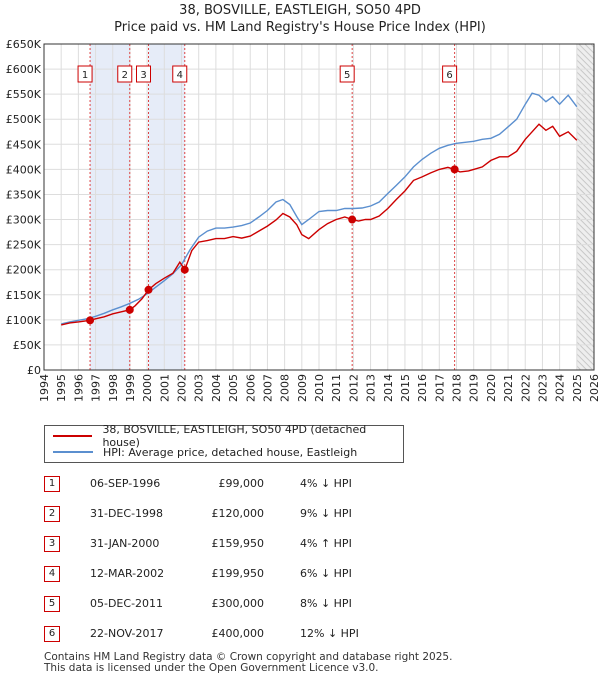  What do you see at coordinates (525, 388) in the screenshot?
I see `x-tick-label: 2022` at bounding box center [525, 388].